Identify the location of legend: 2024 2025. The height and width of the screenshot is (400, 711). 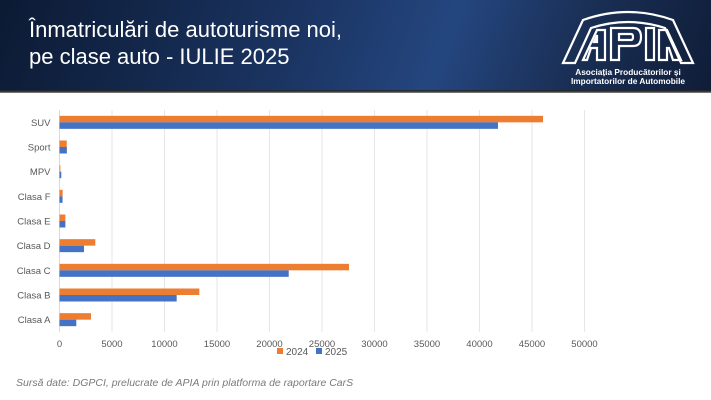
(312, 352).